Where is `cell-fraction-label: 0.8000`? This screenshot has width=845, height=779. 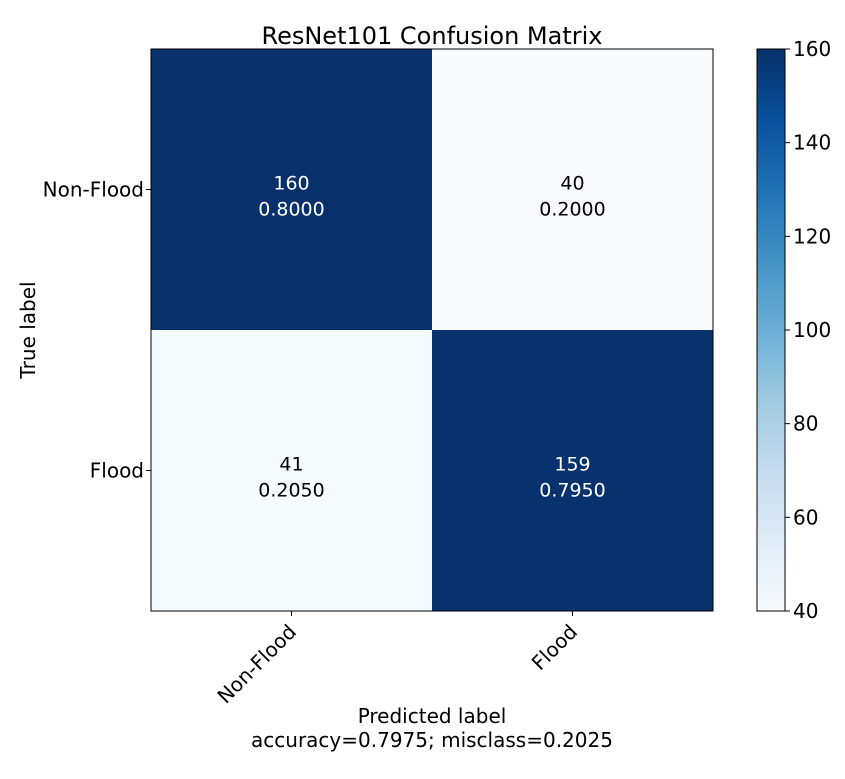
cell-fraction-label: 0.8000 is located at coordinates (291, 210).